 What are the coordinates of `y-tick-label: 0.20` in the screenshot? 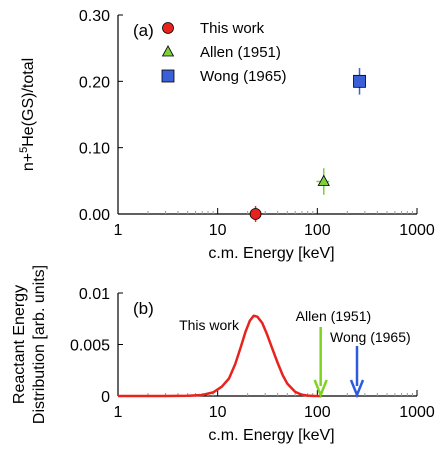 It's located at (94, 82).